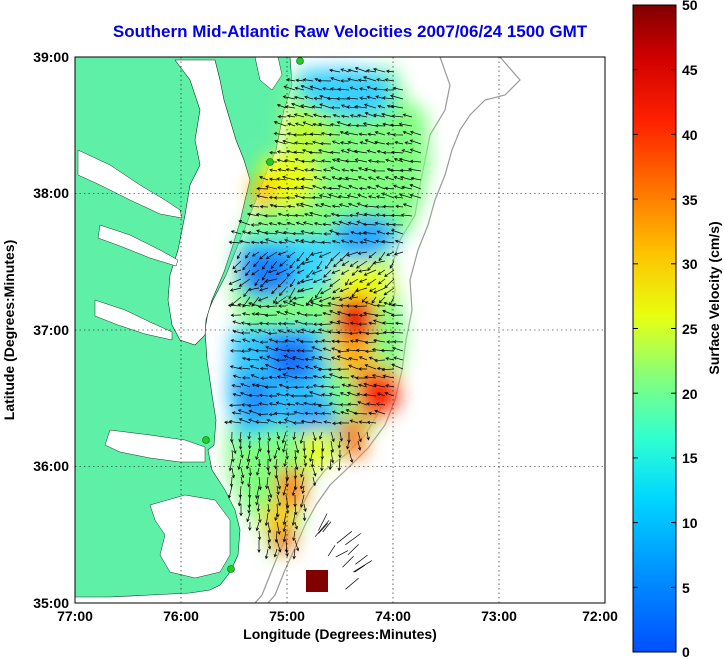  What do you see at coordinates (130, 184) in the screenshot?
I see `potomac-river` at bounding box center [130, 184].